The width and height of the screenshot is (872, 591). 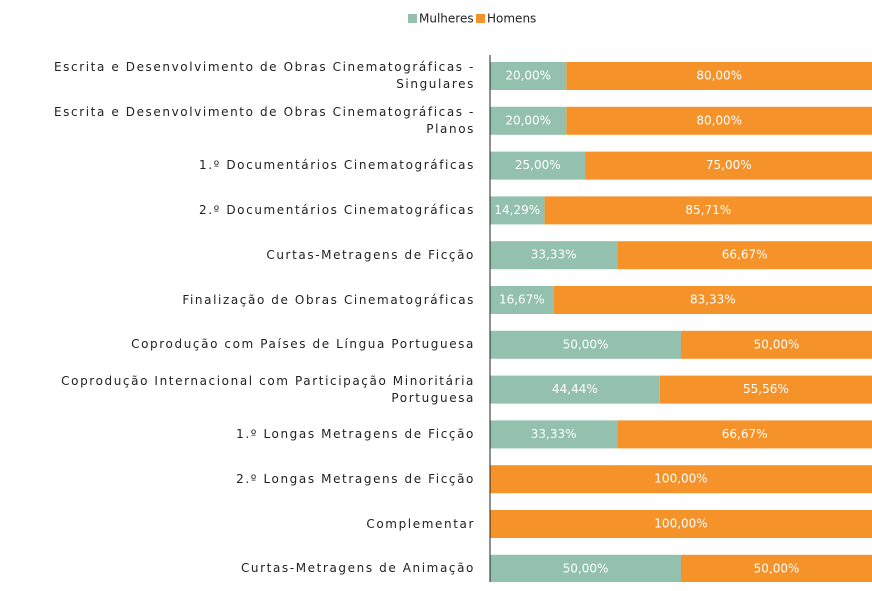 I want to click on category-text: 2.º Longas Metragens de Ficção, so click(x=355, y=479).